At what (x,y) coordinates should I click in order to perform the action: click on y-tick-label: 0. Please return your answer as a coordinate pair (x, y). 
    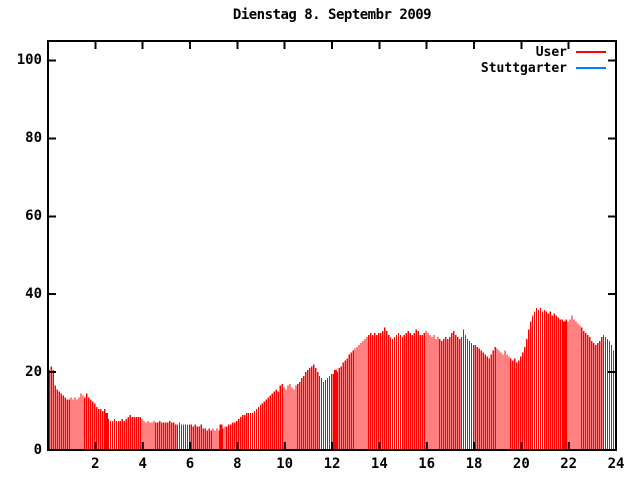
    Looking at the image, I should click on (37, 450).